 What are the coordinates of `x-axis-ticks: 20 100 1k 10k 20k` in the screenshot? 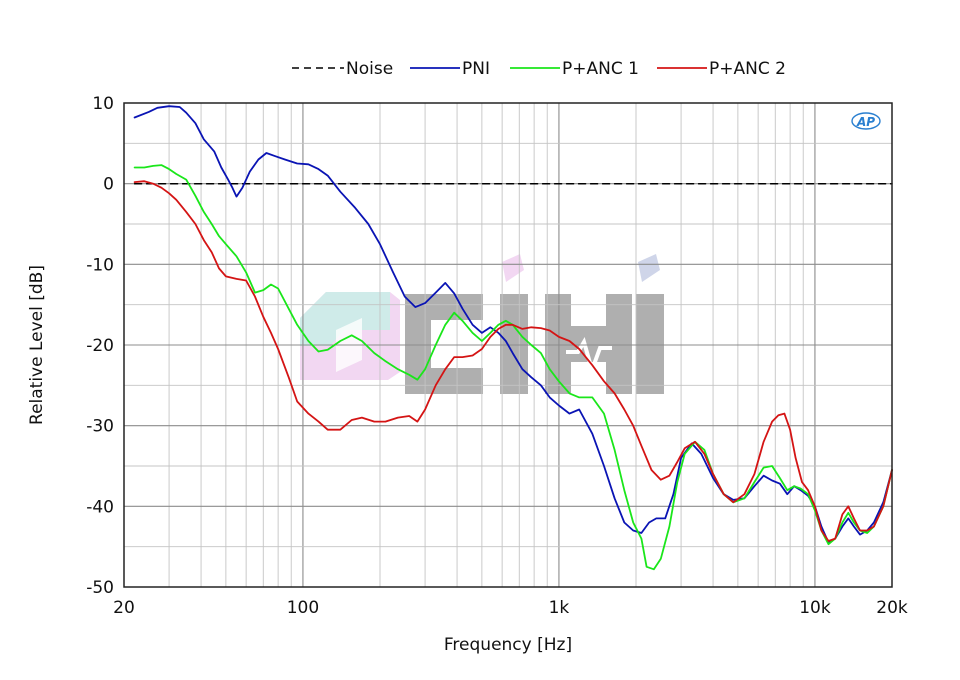 It's located at (510, 608).